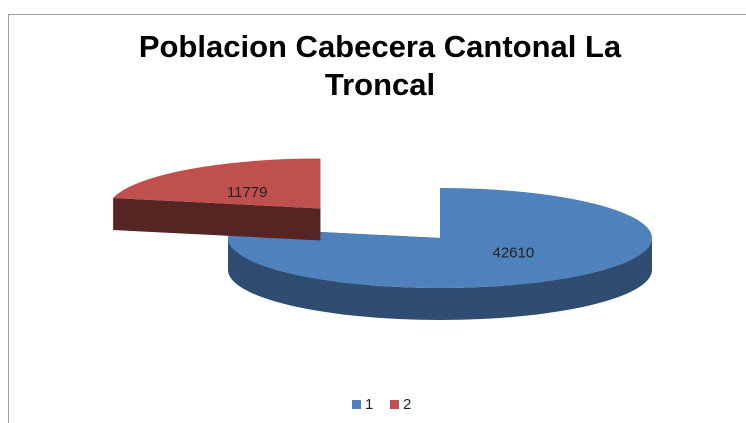 This screenshot has width=746, height=423. What do you see at coordinates (217, 219) in the screenshot?
I see `slice-edge` at bounding box center [217, 219].